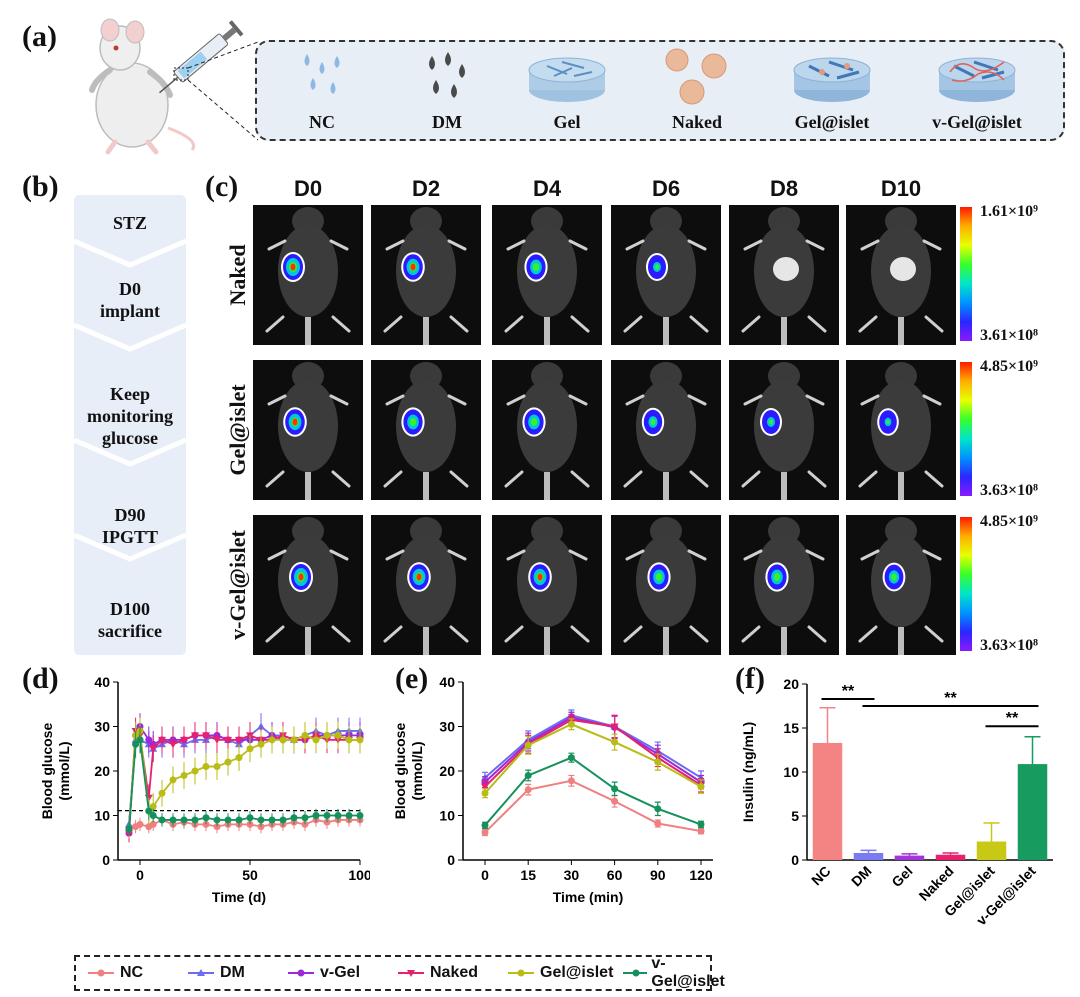 The image size is (1080, 997). Describe the element at coordinates (666, 188) in the screenshot. I see `day-header-d6: D6` at that location.